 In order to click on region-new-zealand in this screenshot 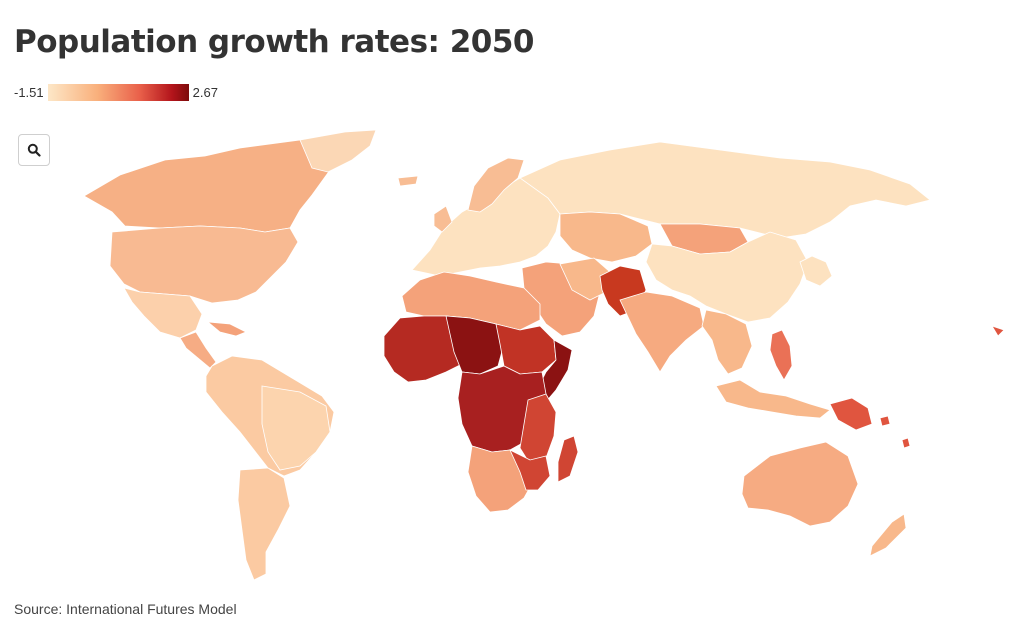, I will do `click(888, 535)`.